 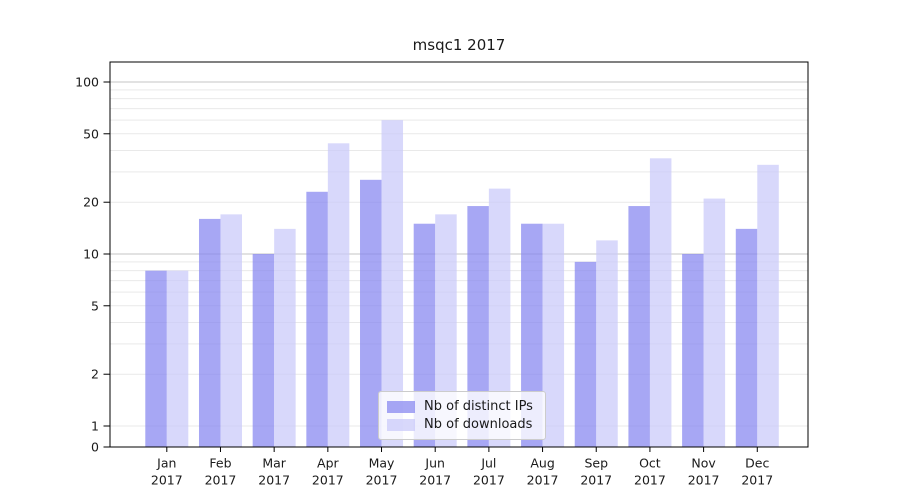 I want to click on bar-distinct-ips-jul, so click(x=478, y=326).